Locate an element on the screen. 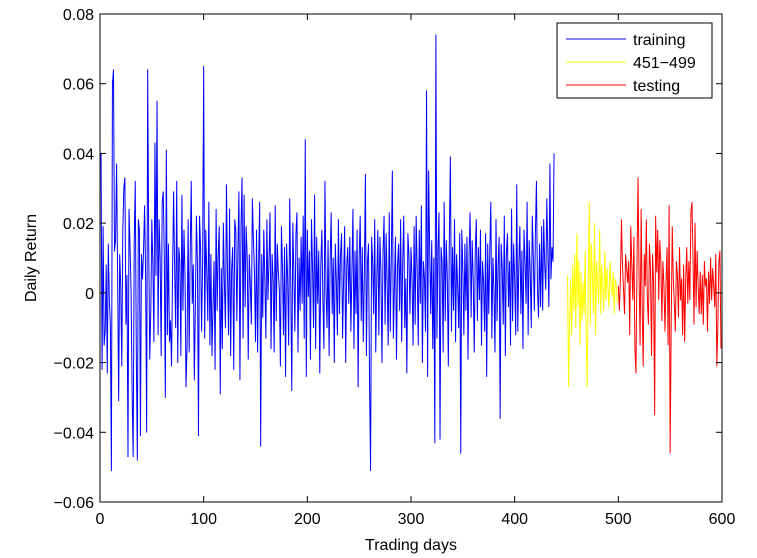  legend: training 451−499 testing is located at coordinates (634, 60).